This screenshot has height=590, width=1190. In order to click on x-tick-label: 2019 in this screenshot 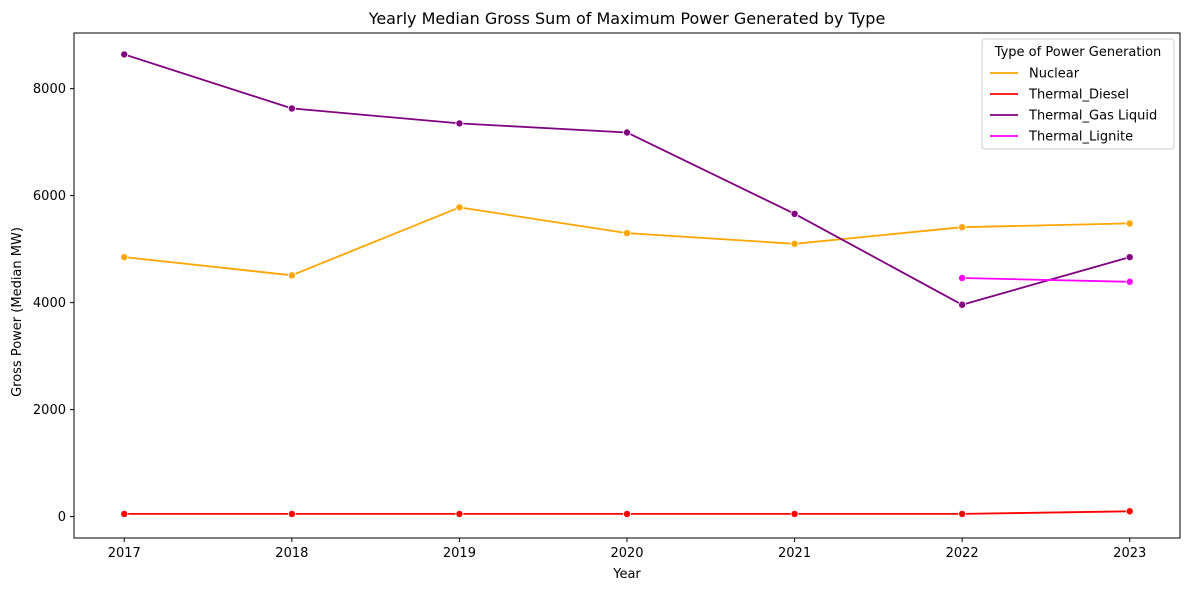, I will do `click(459, 553)`.